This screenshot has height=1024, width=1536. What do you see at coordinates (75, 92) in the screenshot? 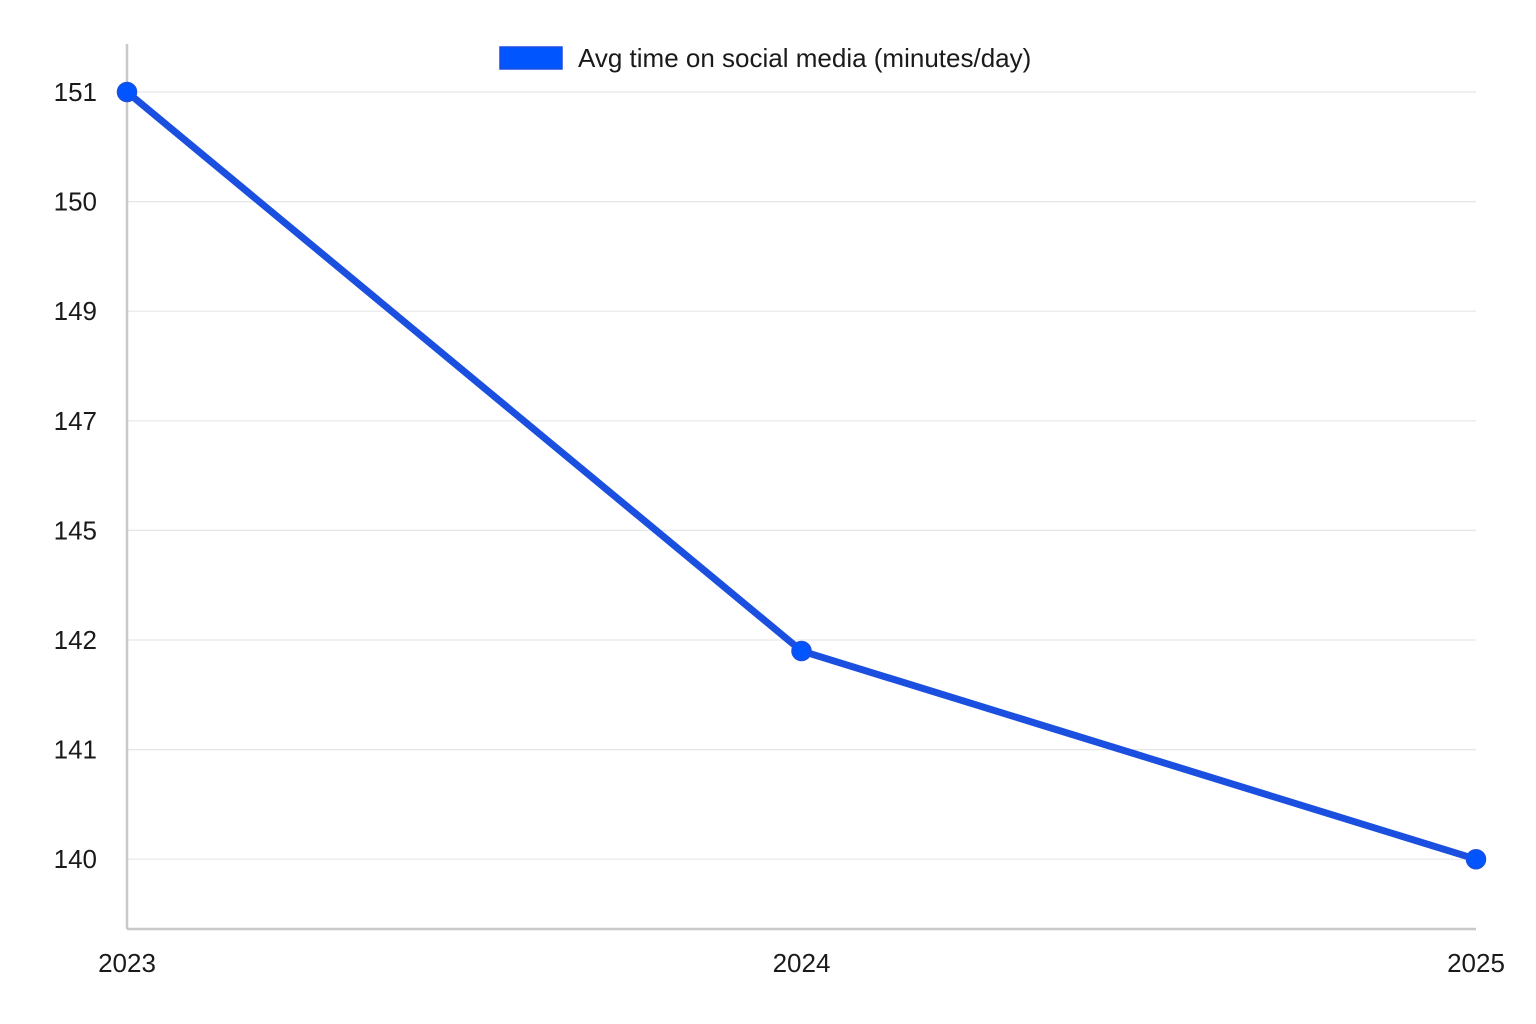
I see `y-tick-label: 151` at bounding box center [75, 92].